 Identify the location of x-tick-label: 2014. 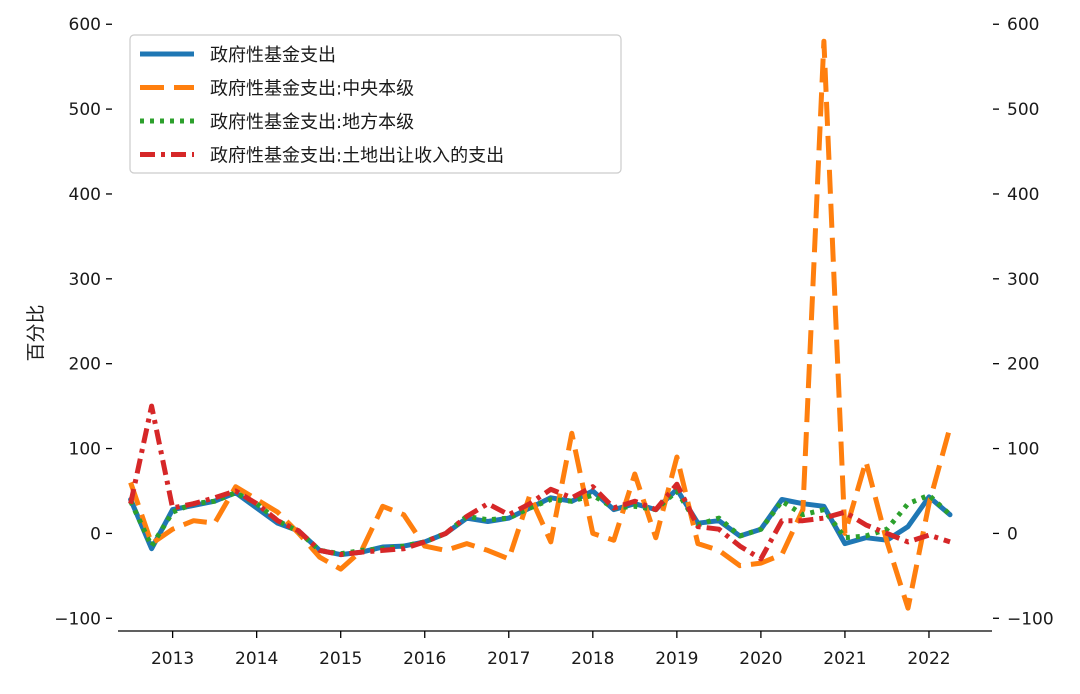
(256, 659).